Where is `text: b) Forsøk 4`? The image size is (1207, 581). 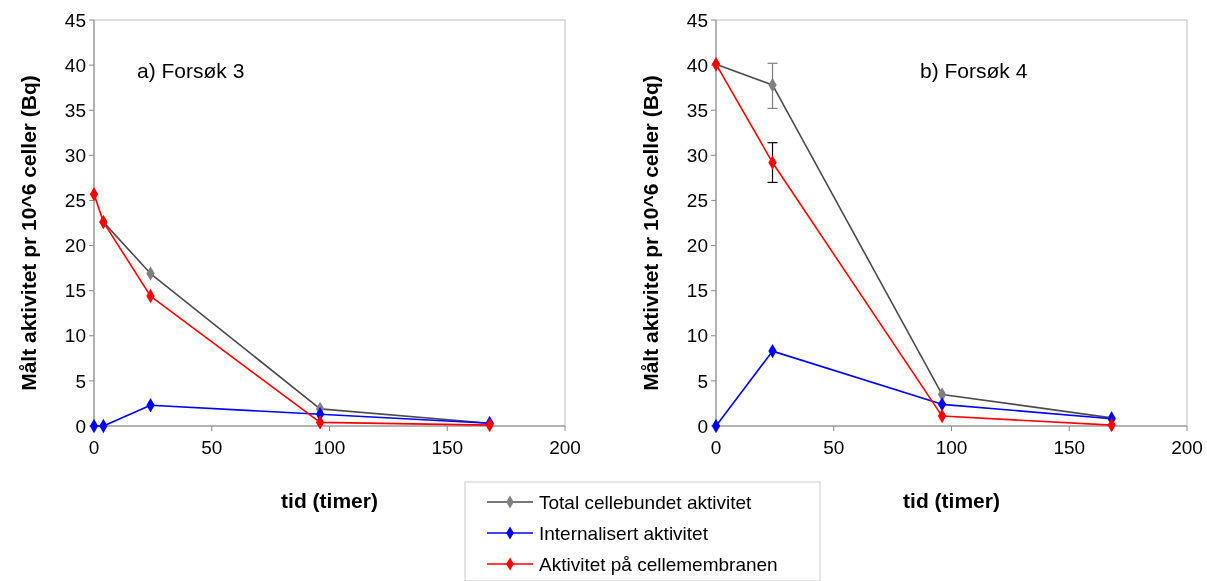 text: b) Forsøk 4 is located at coordinates (974, 70).